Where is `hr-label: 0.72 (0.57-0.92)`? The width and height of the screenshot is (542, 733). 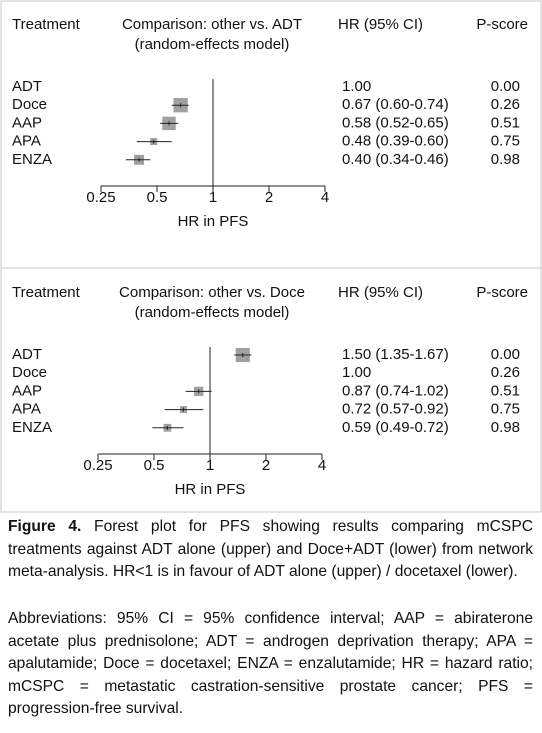 hr-label: 0.72 (0.57-0.92) is located at coordinates (395, 409).